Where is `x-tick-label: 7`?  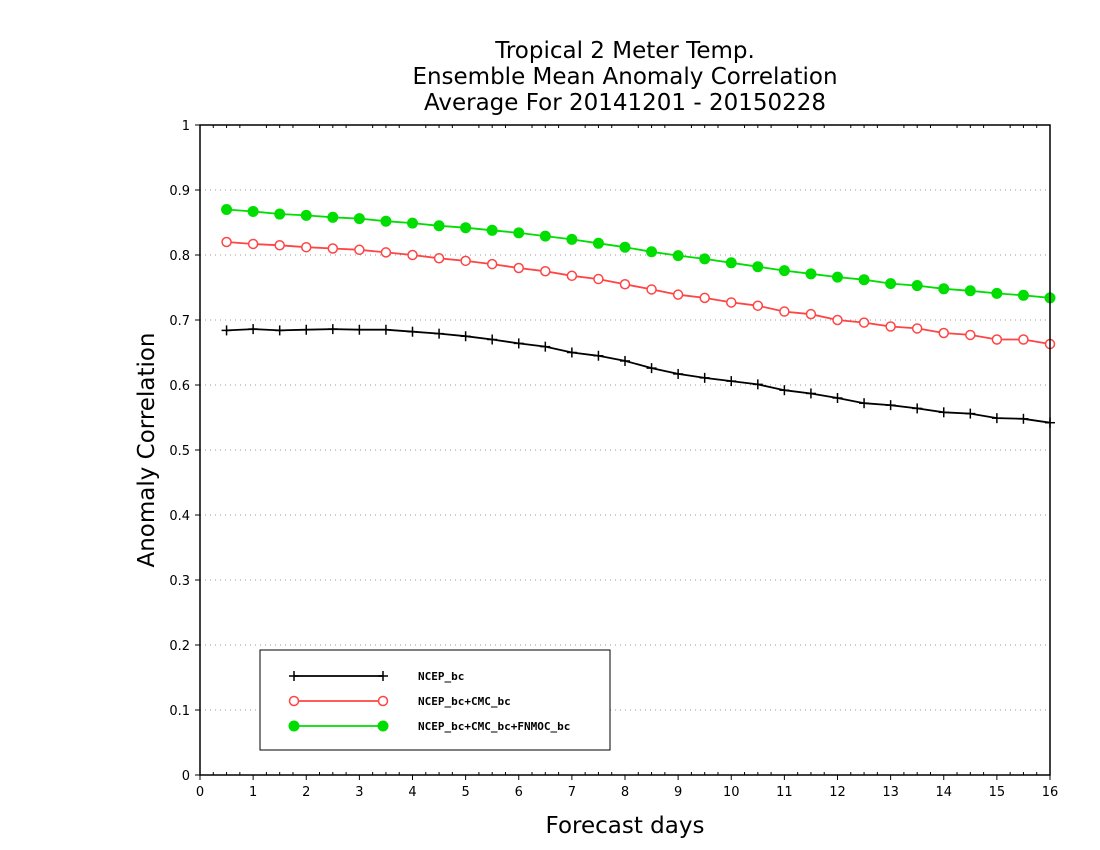 x-tick-label: 7 is located at coordinates (572, 792).